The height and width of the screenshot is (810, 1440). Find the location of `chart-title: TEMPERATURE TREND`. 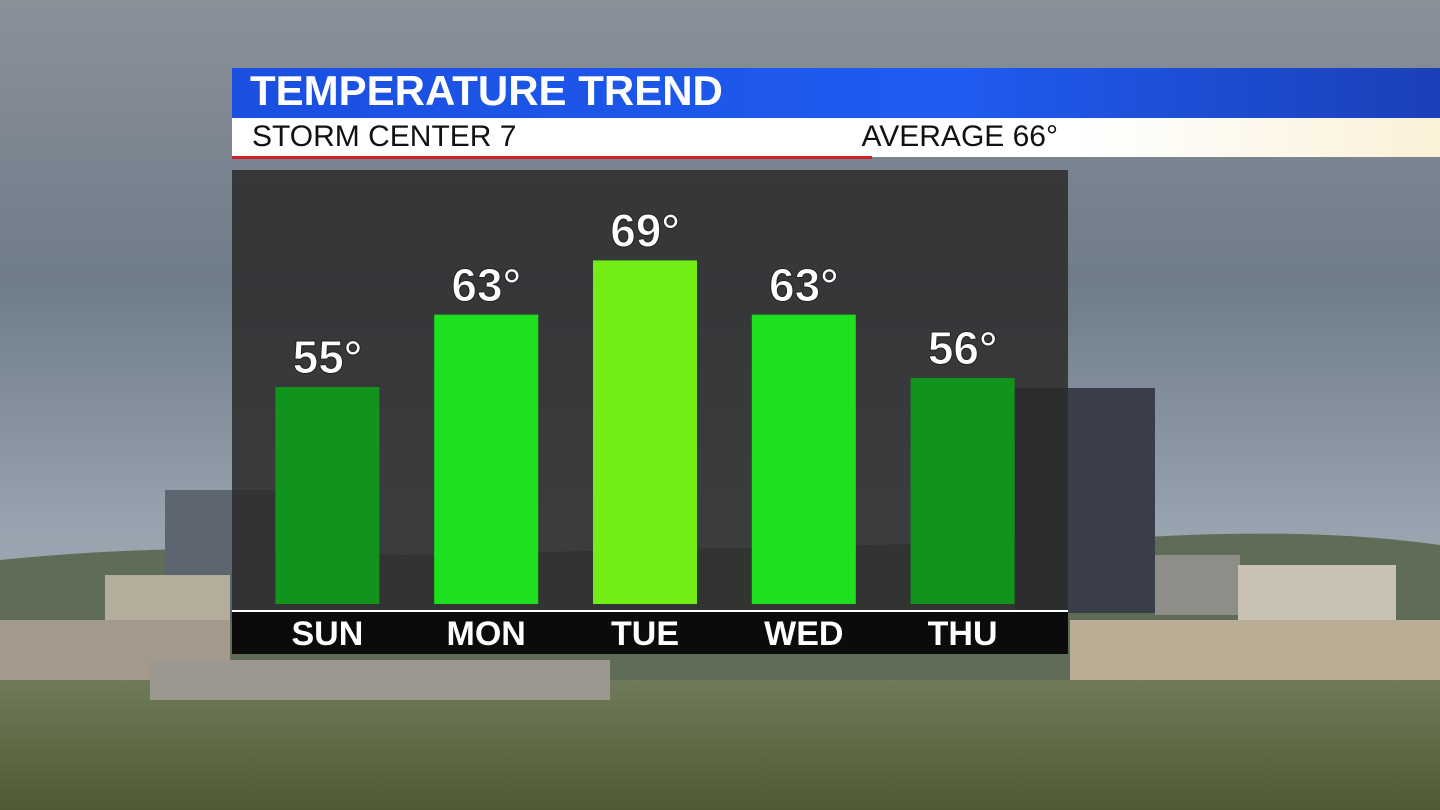

chart-title: TEMPERATURE TREND is located at coordinates (486, 90).